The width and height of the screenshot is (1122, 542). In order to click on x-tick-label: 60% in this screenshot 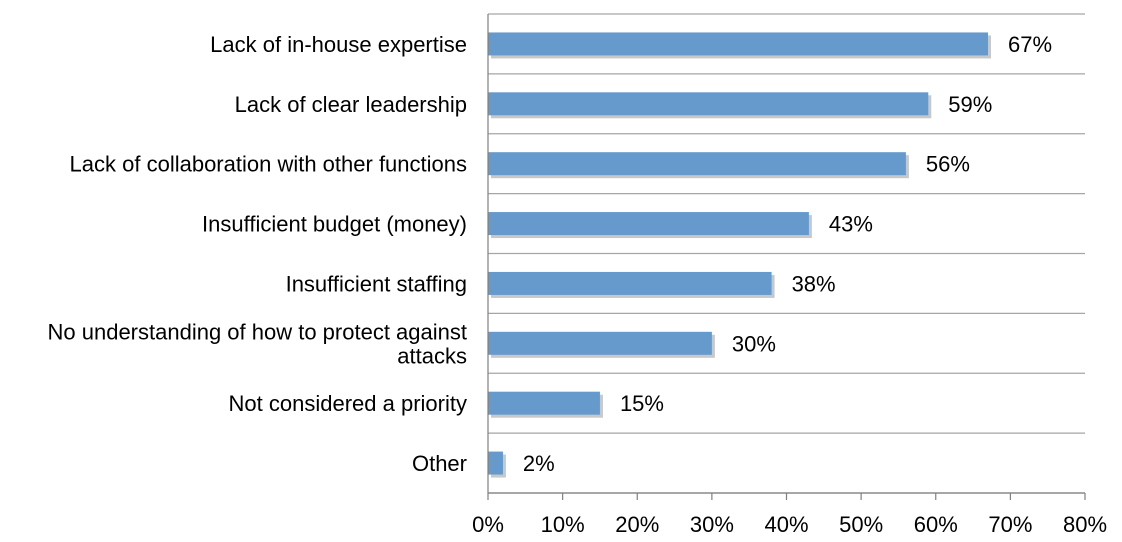, I will do `click(936, 524)`.